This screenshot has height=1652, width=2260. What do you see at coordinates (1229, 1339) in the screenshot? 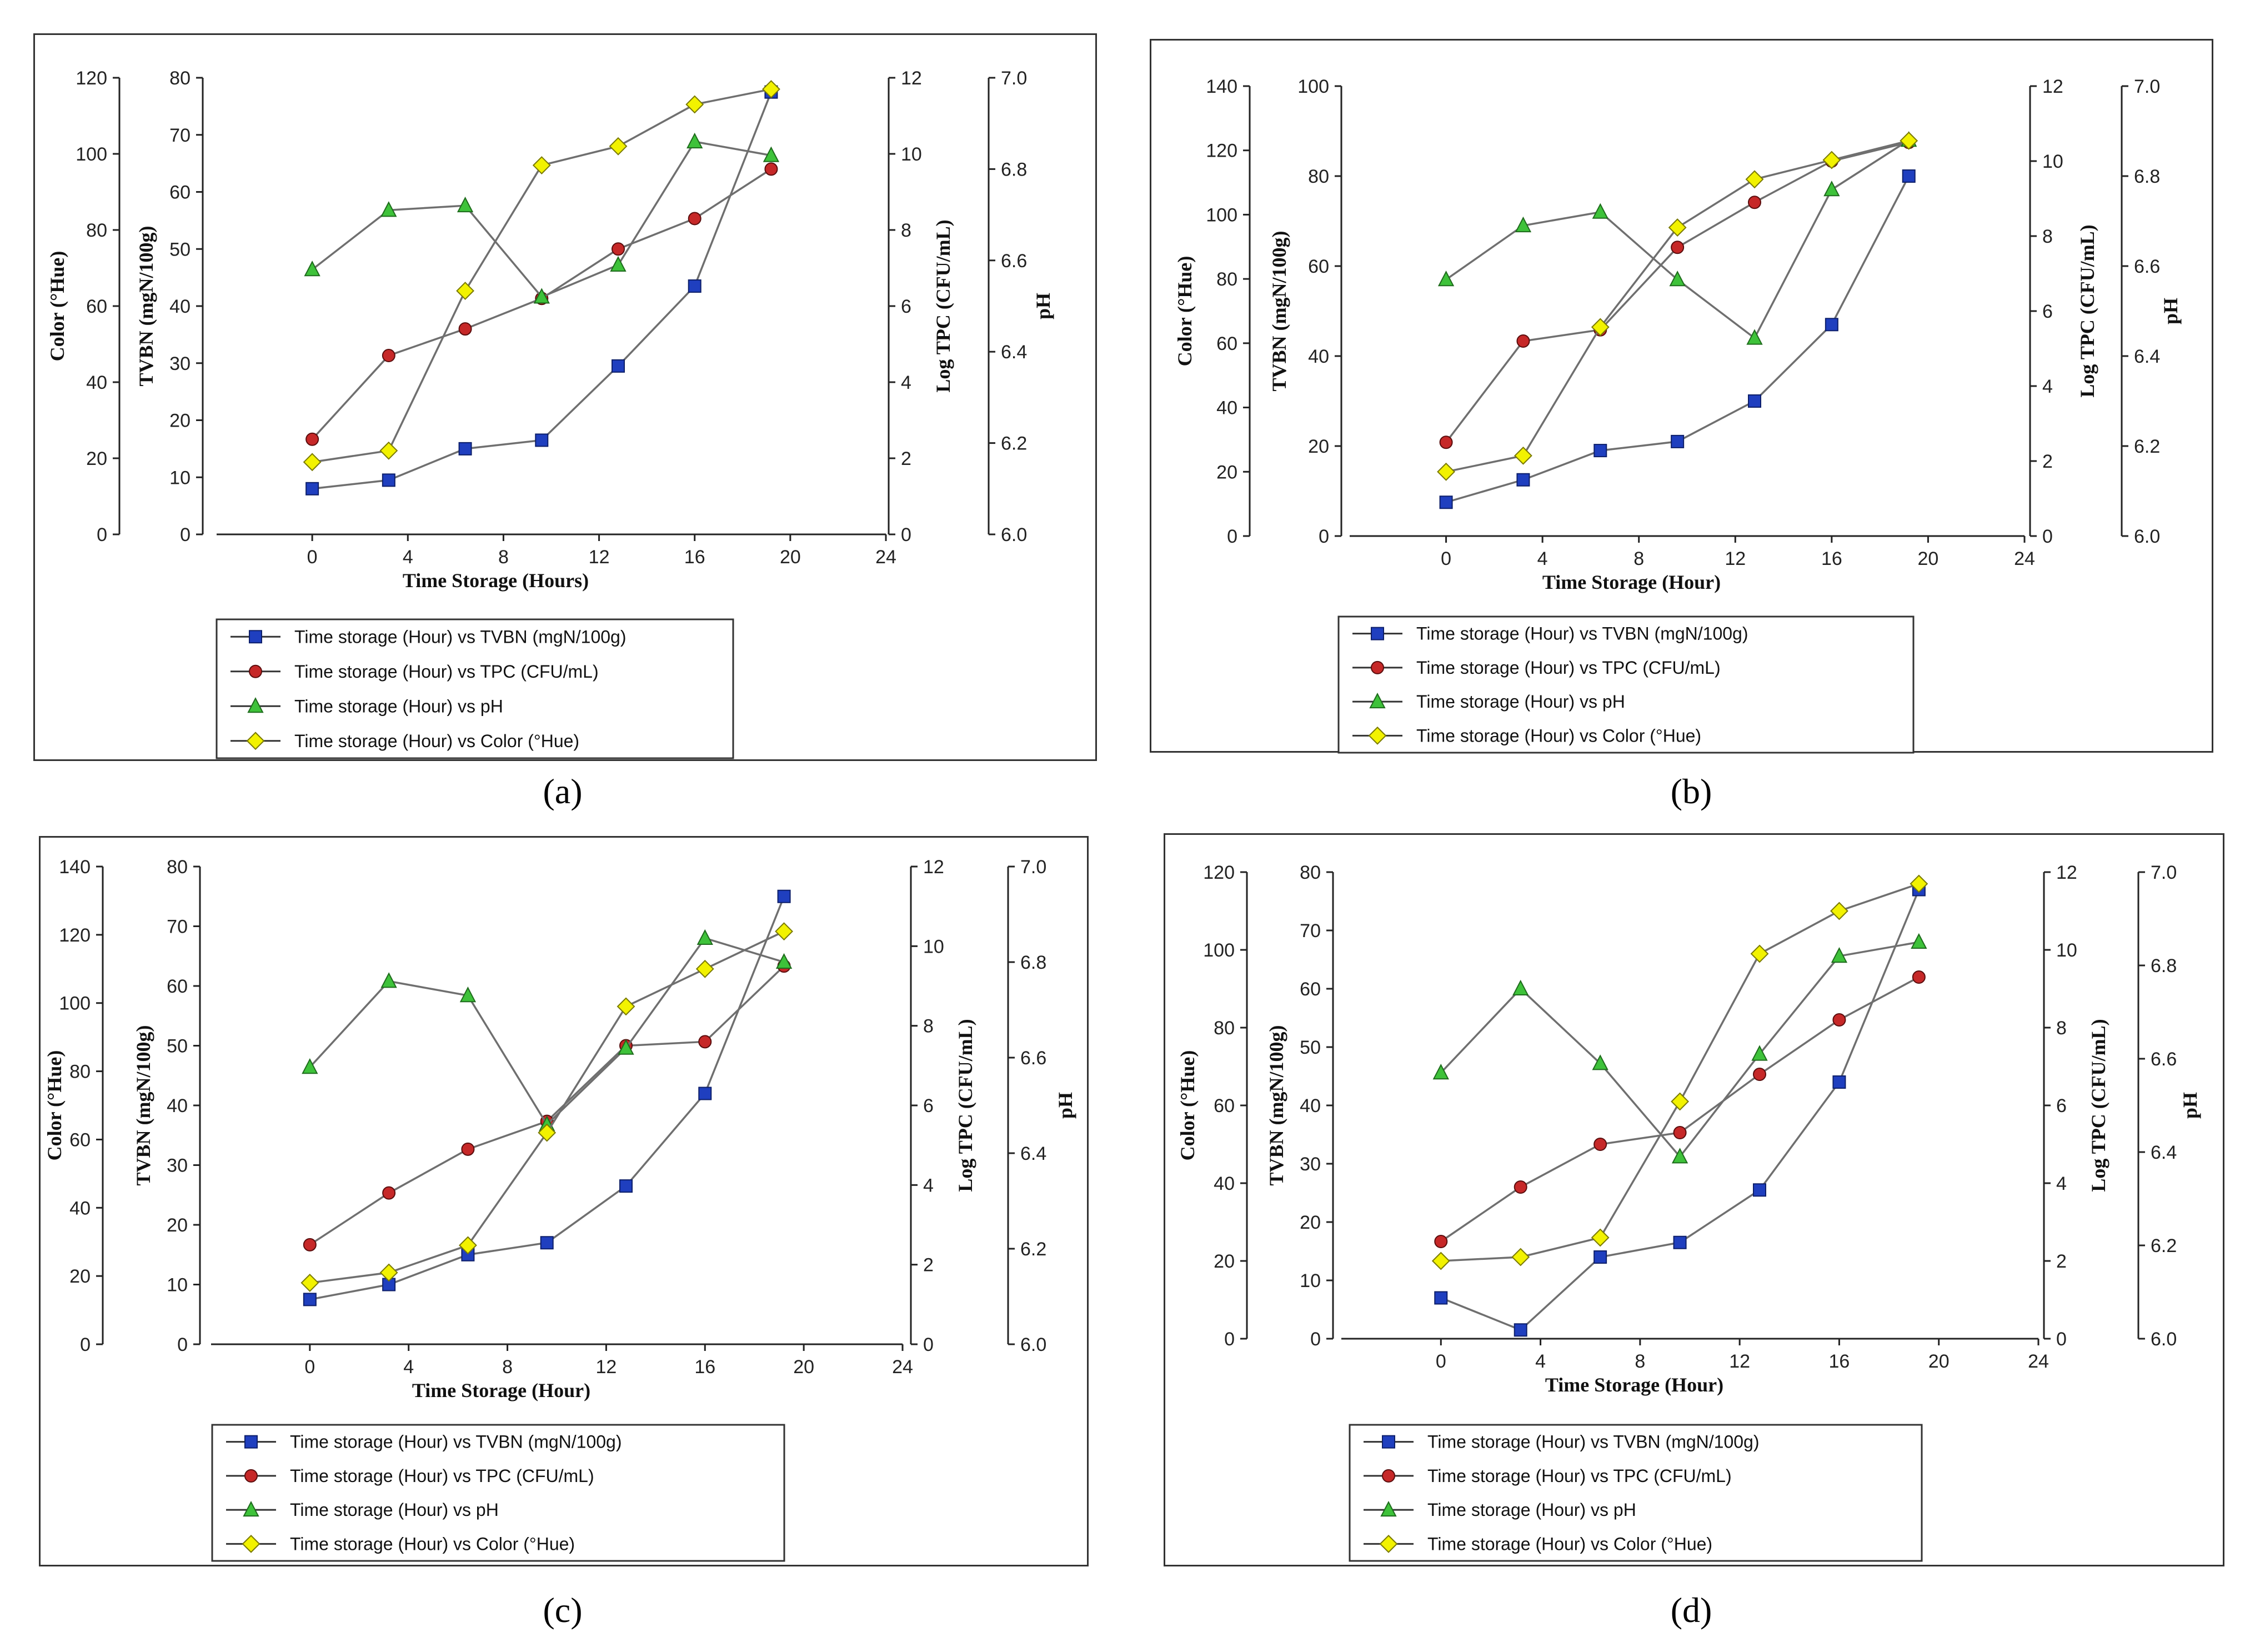
I see `color-tick-label: 0` at bounding box center [1229, 1339].